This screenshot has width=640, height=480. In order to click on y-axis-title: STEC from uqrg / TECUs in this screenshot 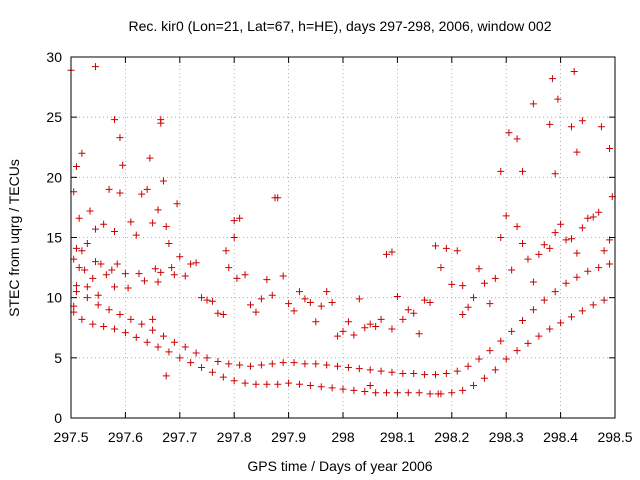, I will do `click(14, 238)`.